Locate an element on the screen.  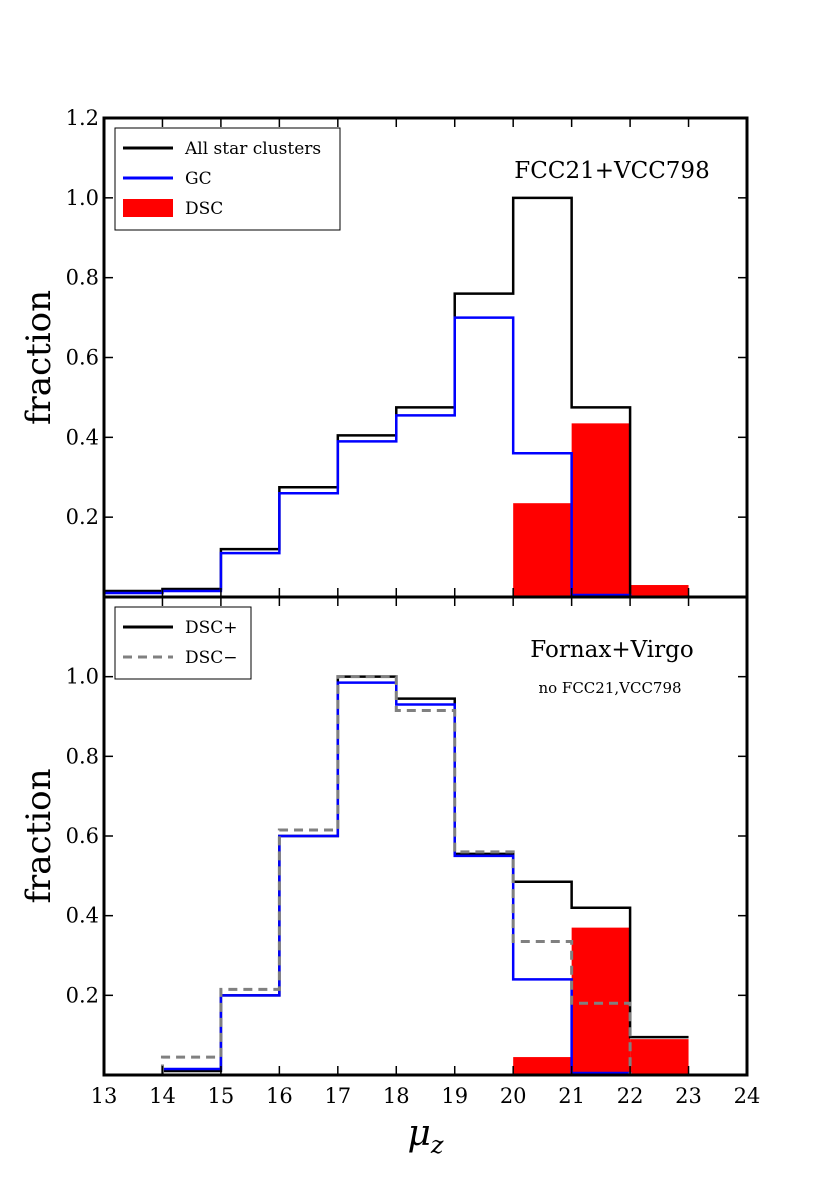
x-tick-label: 20 is located at coordinates (513, 1096).